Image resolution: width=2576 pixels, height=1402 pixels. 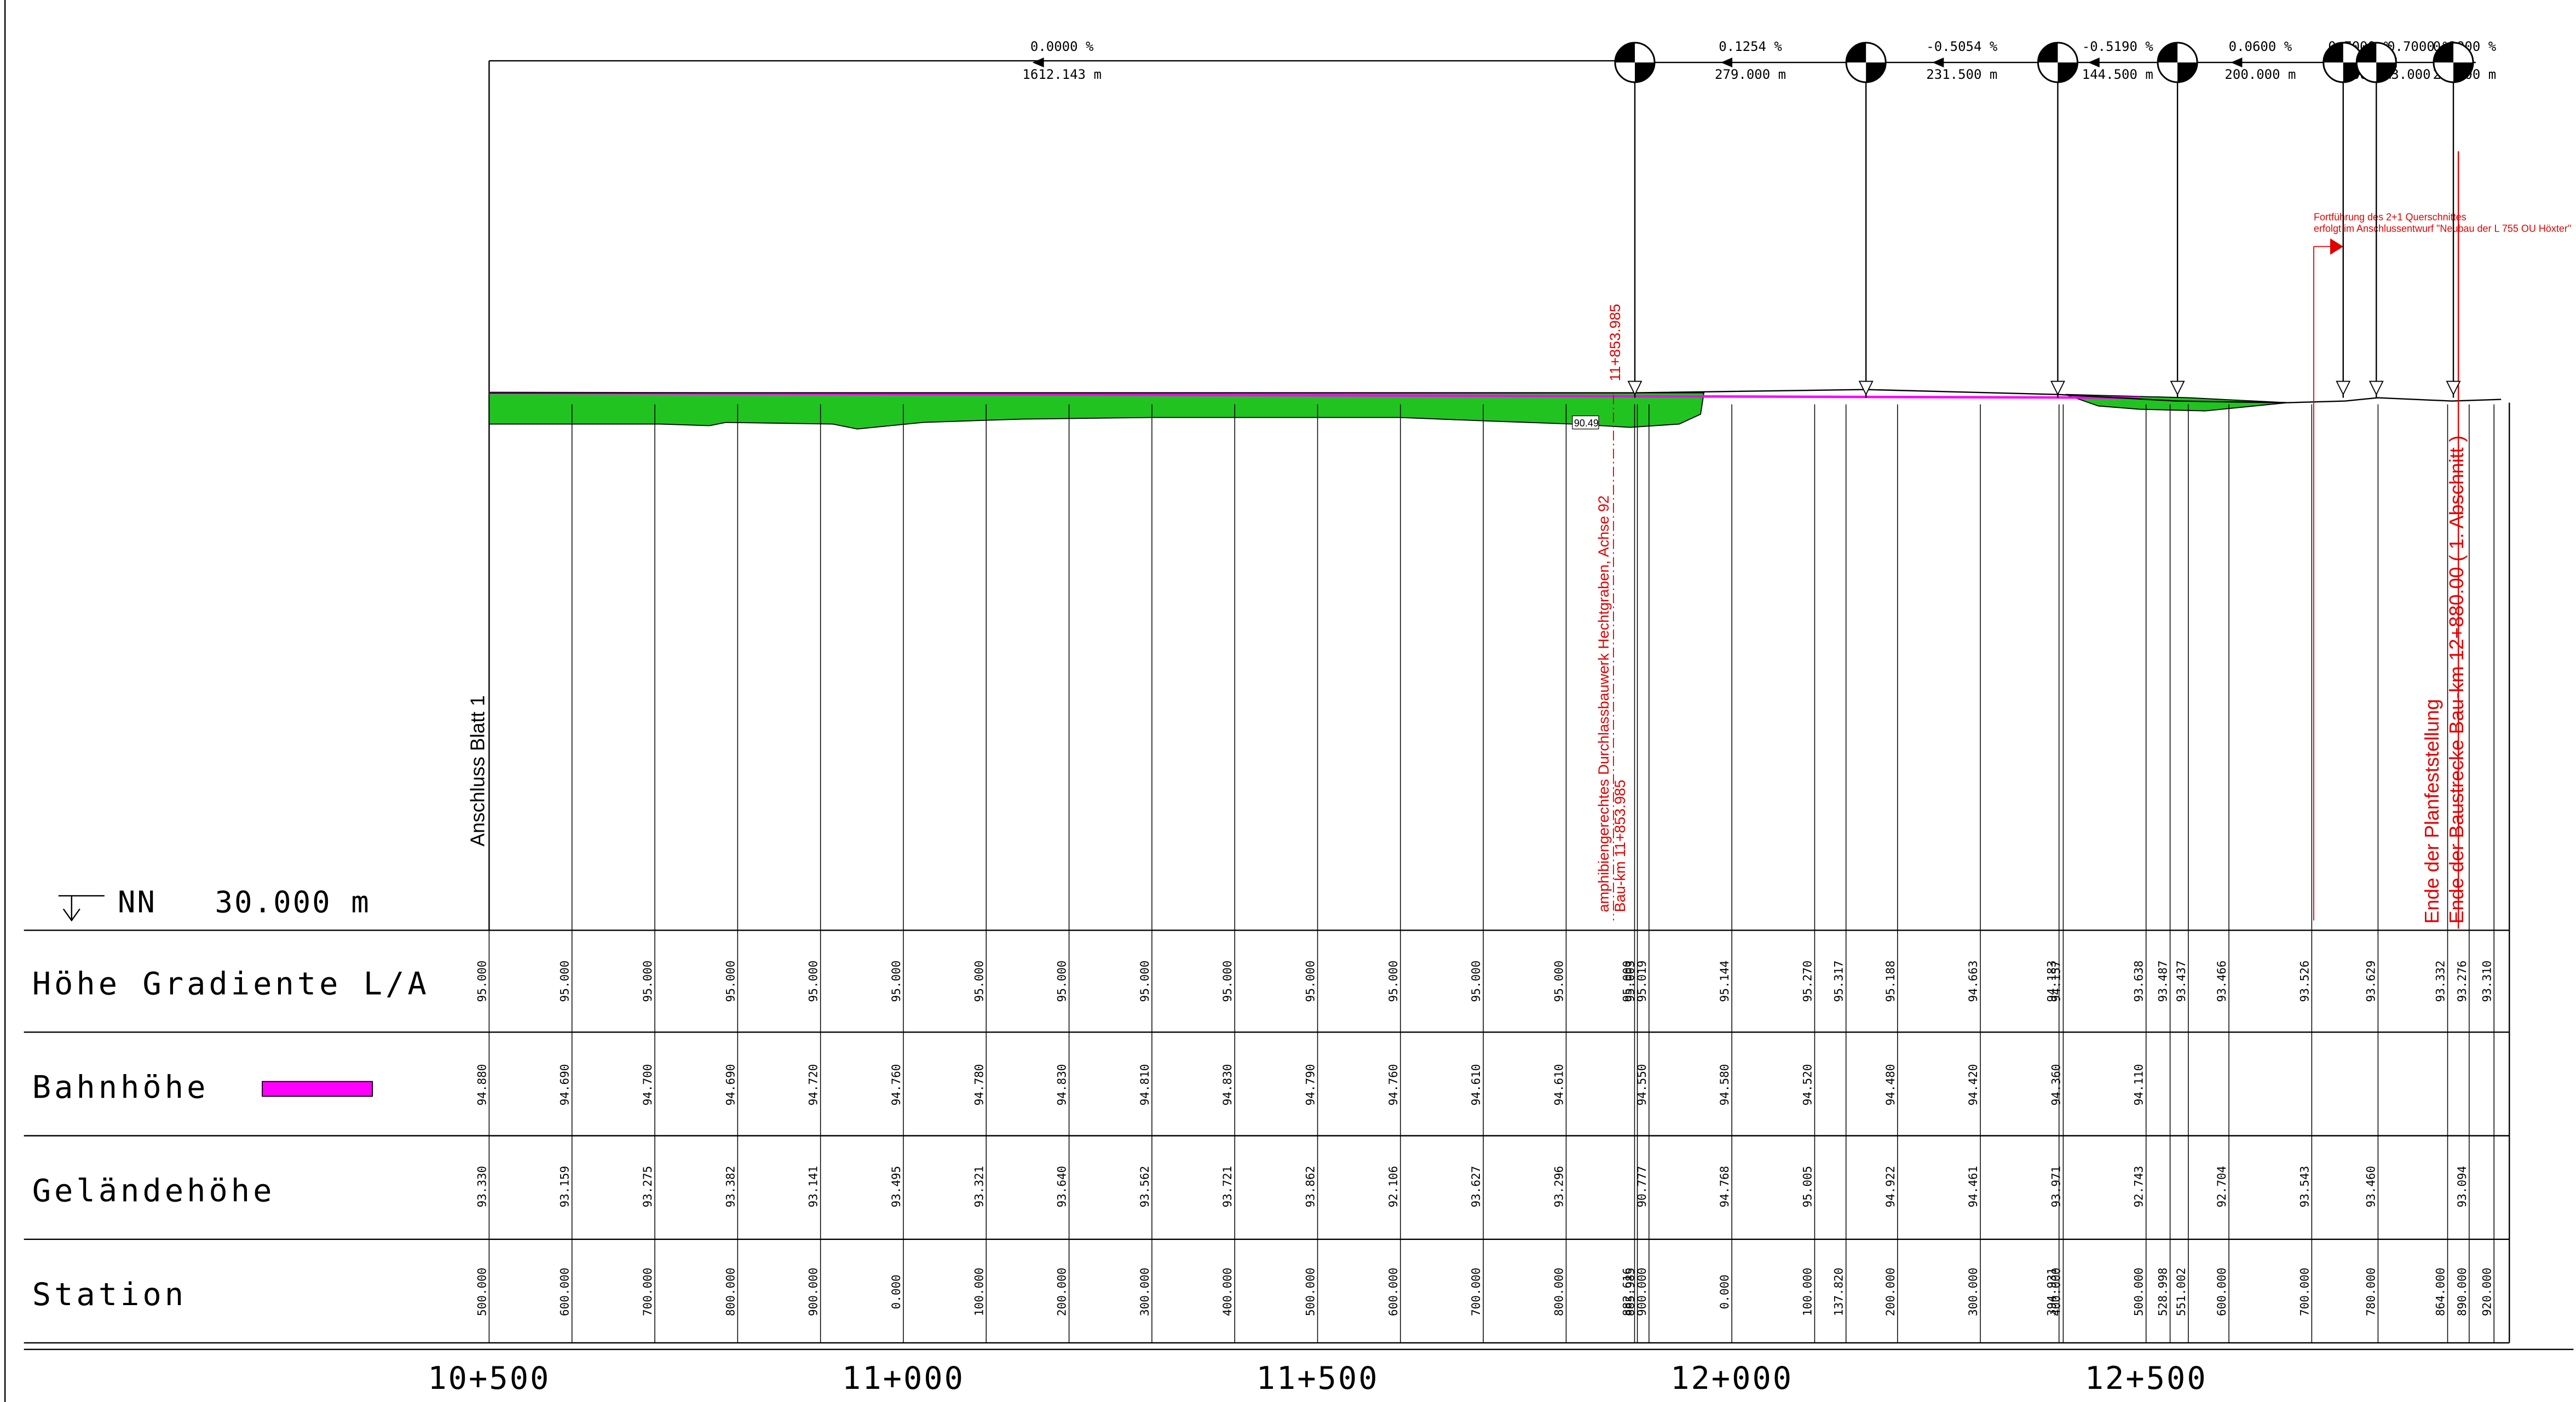 I want to click on terrain-value: 93.275, so click(x=647, y=1187).